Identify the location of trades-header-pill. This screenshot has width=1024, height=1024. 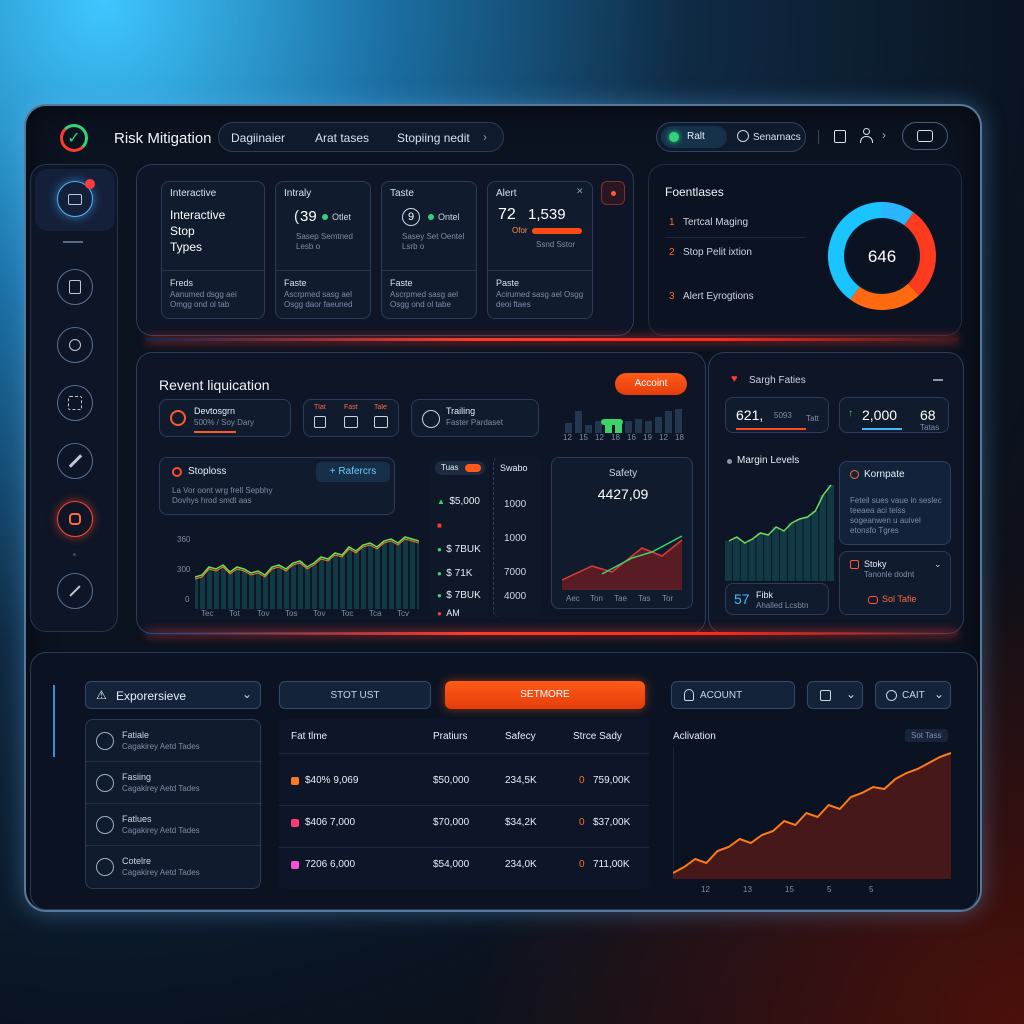
(473, 468).